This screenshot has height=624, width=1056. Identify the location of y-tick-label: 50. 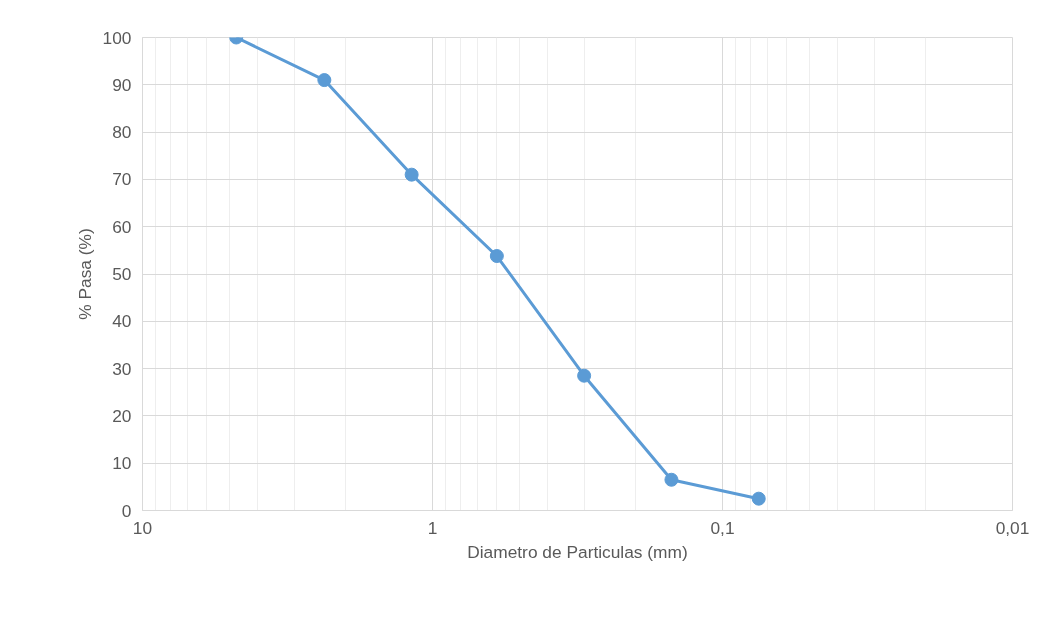
(122, 274).